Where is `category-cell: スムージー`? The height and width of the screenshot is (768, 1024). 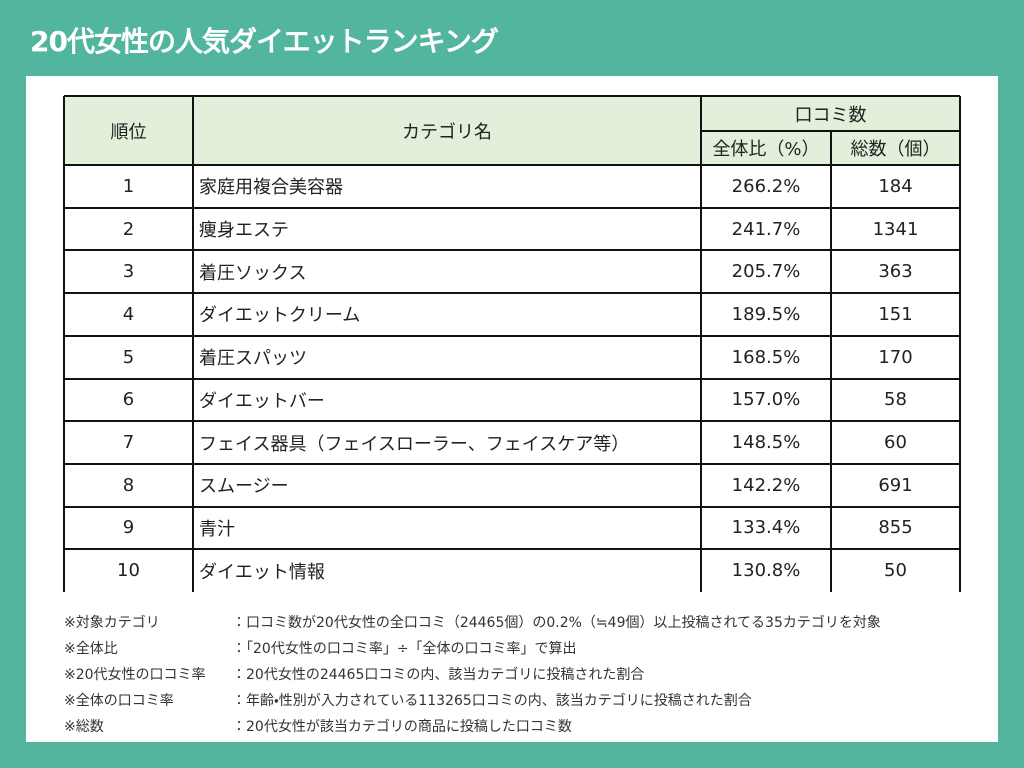 category-cell: スムージー is located at coordinates (244, 487).